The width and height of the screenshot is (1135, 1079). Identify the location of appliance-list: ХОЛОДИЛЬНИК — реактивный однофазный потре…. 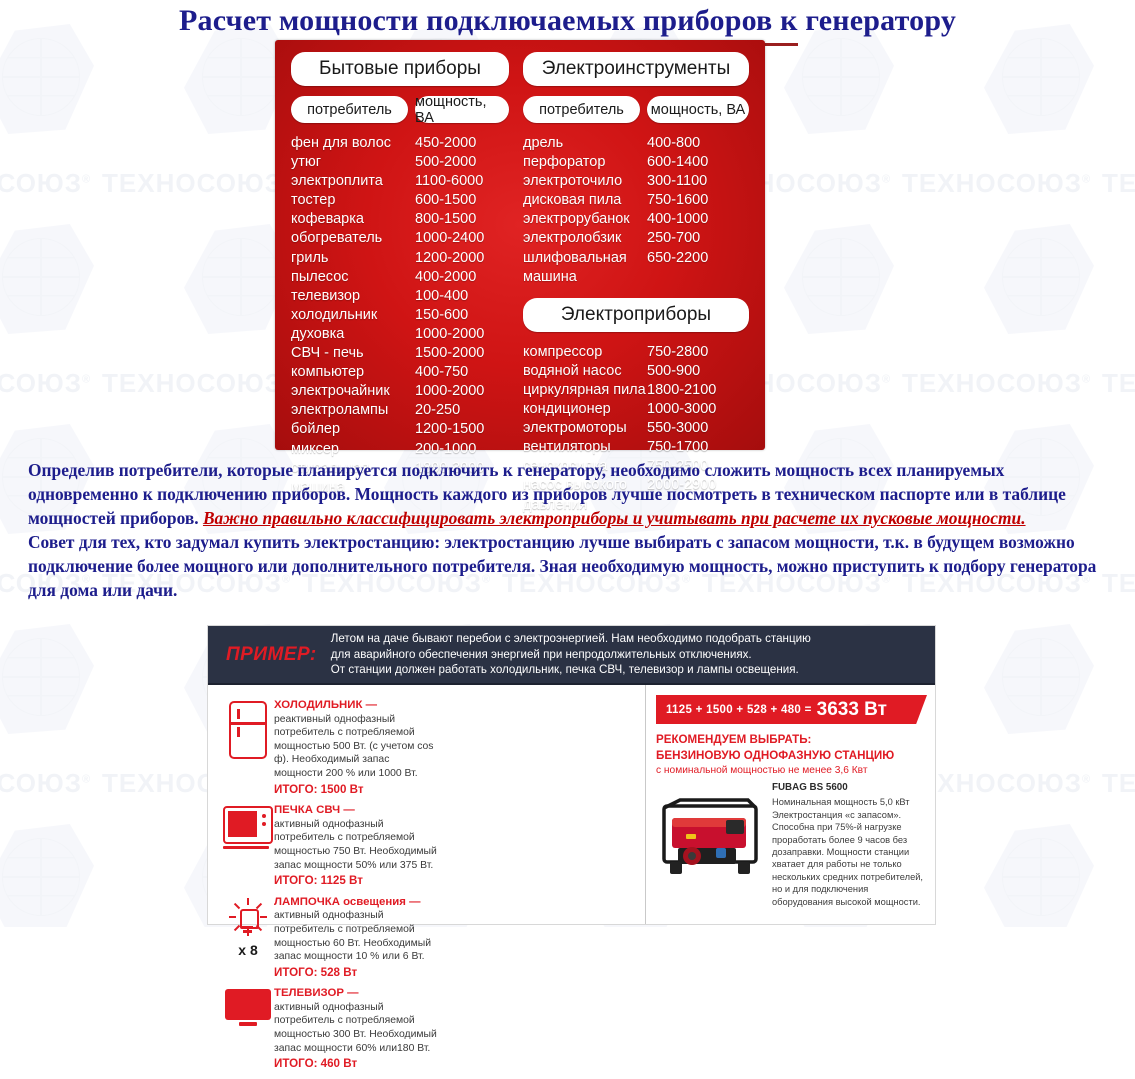
(426, 877).